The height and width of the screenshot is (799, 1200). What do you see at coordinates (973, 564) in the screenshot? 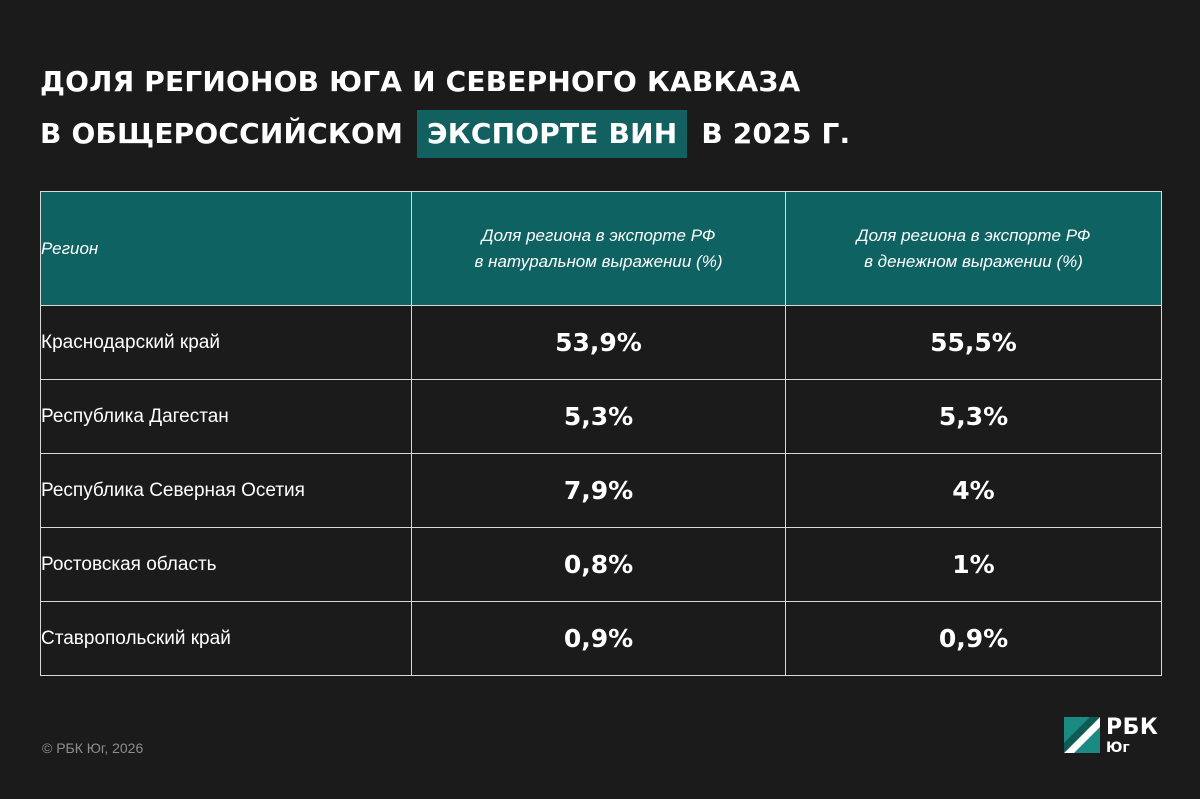
I see `monetary-value-cell: 1%` at bounding box center [973, 564].